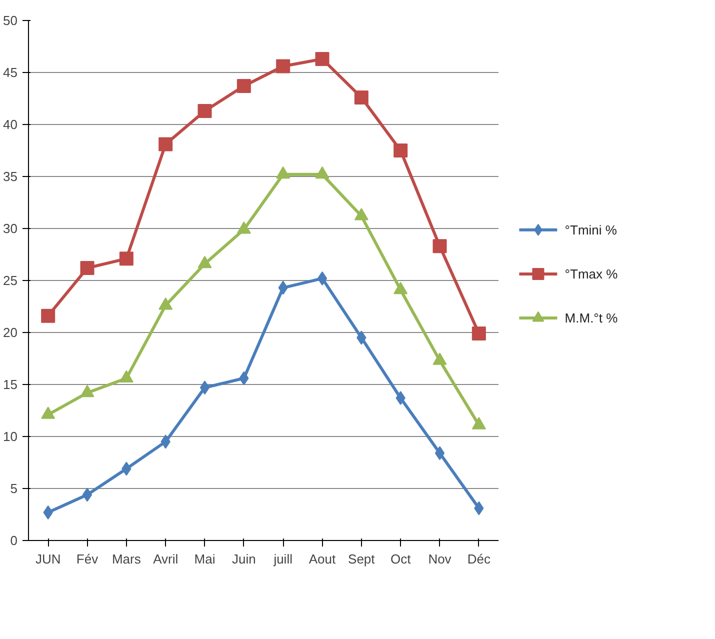 This screenshot has height=639, width=715. I want to click on y-tick-label: 5, so click(14, 488).